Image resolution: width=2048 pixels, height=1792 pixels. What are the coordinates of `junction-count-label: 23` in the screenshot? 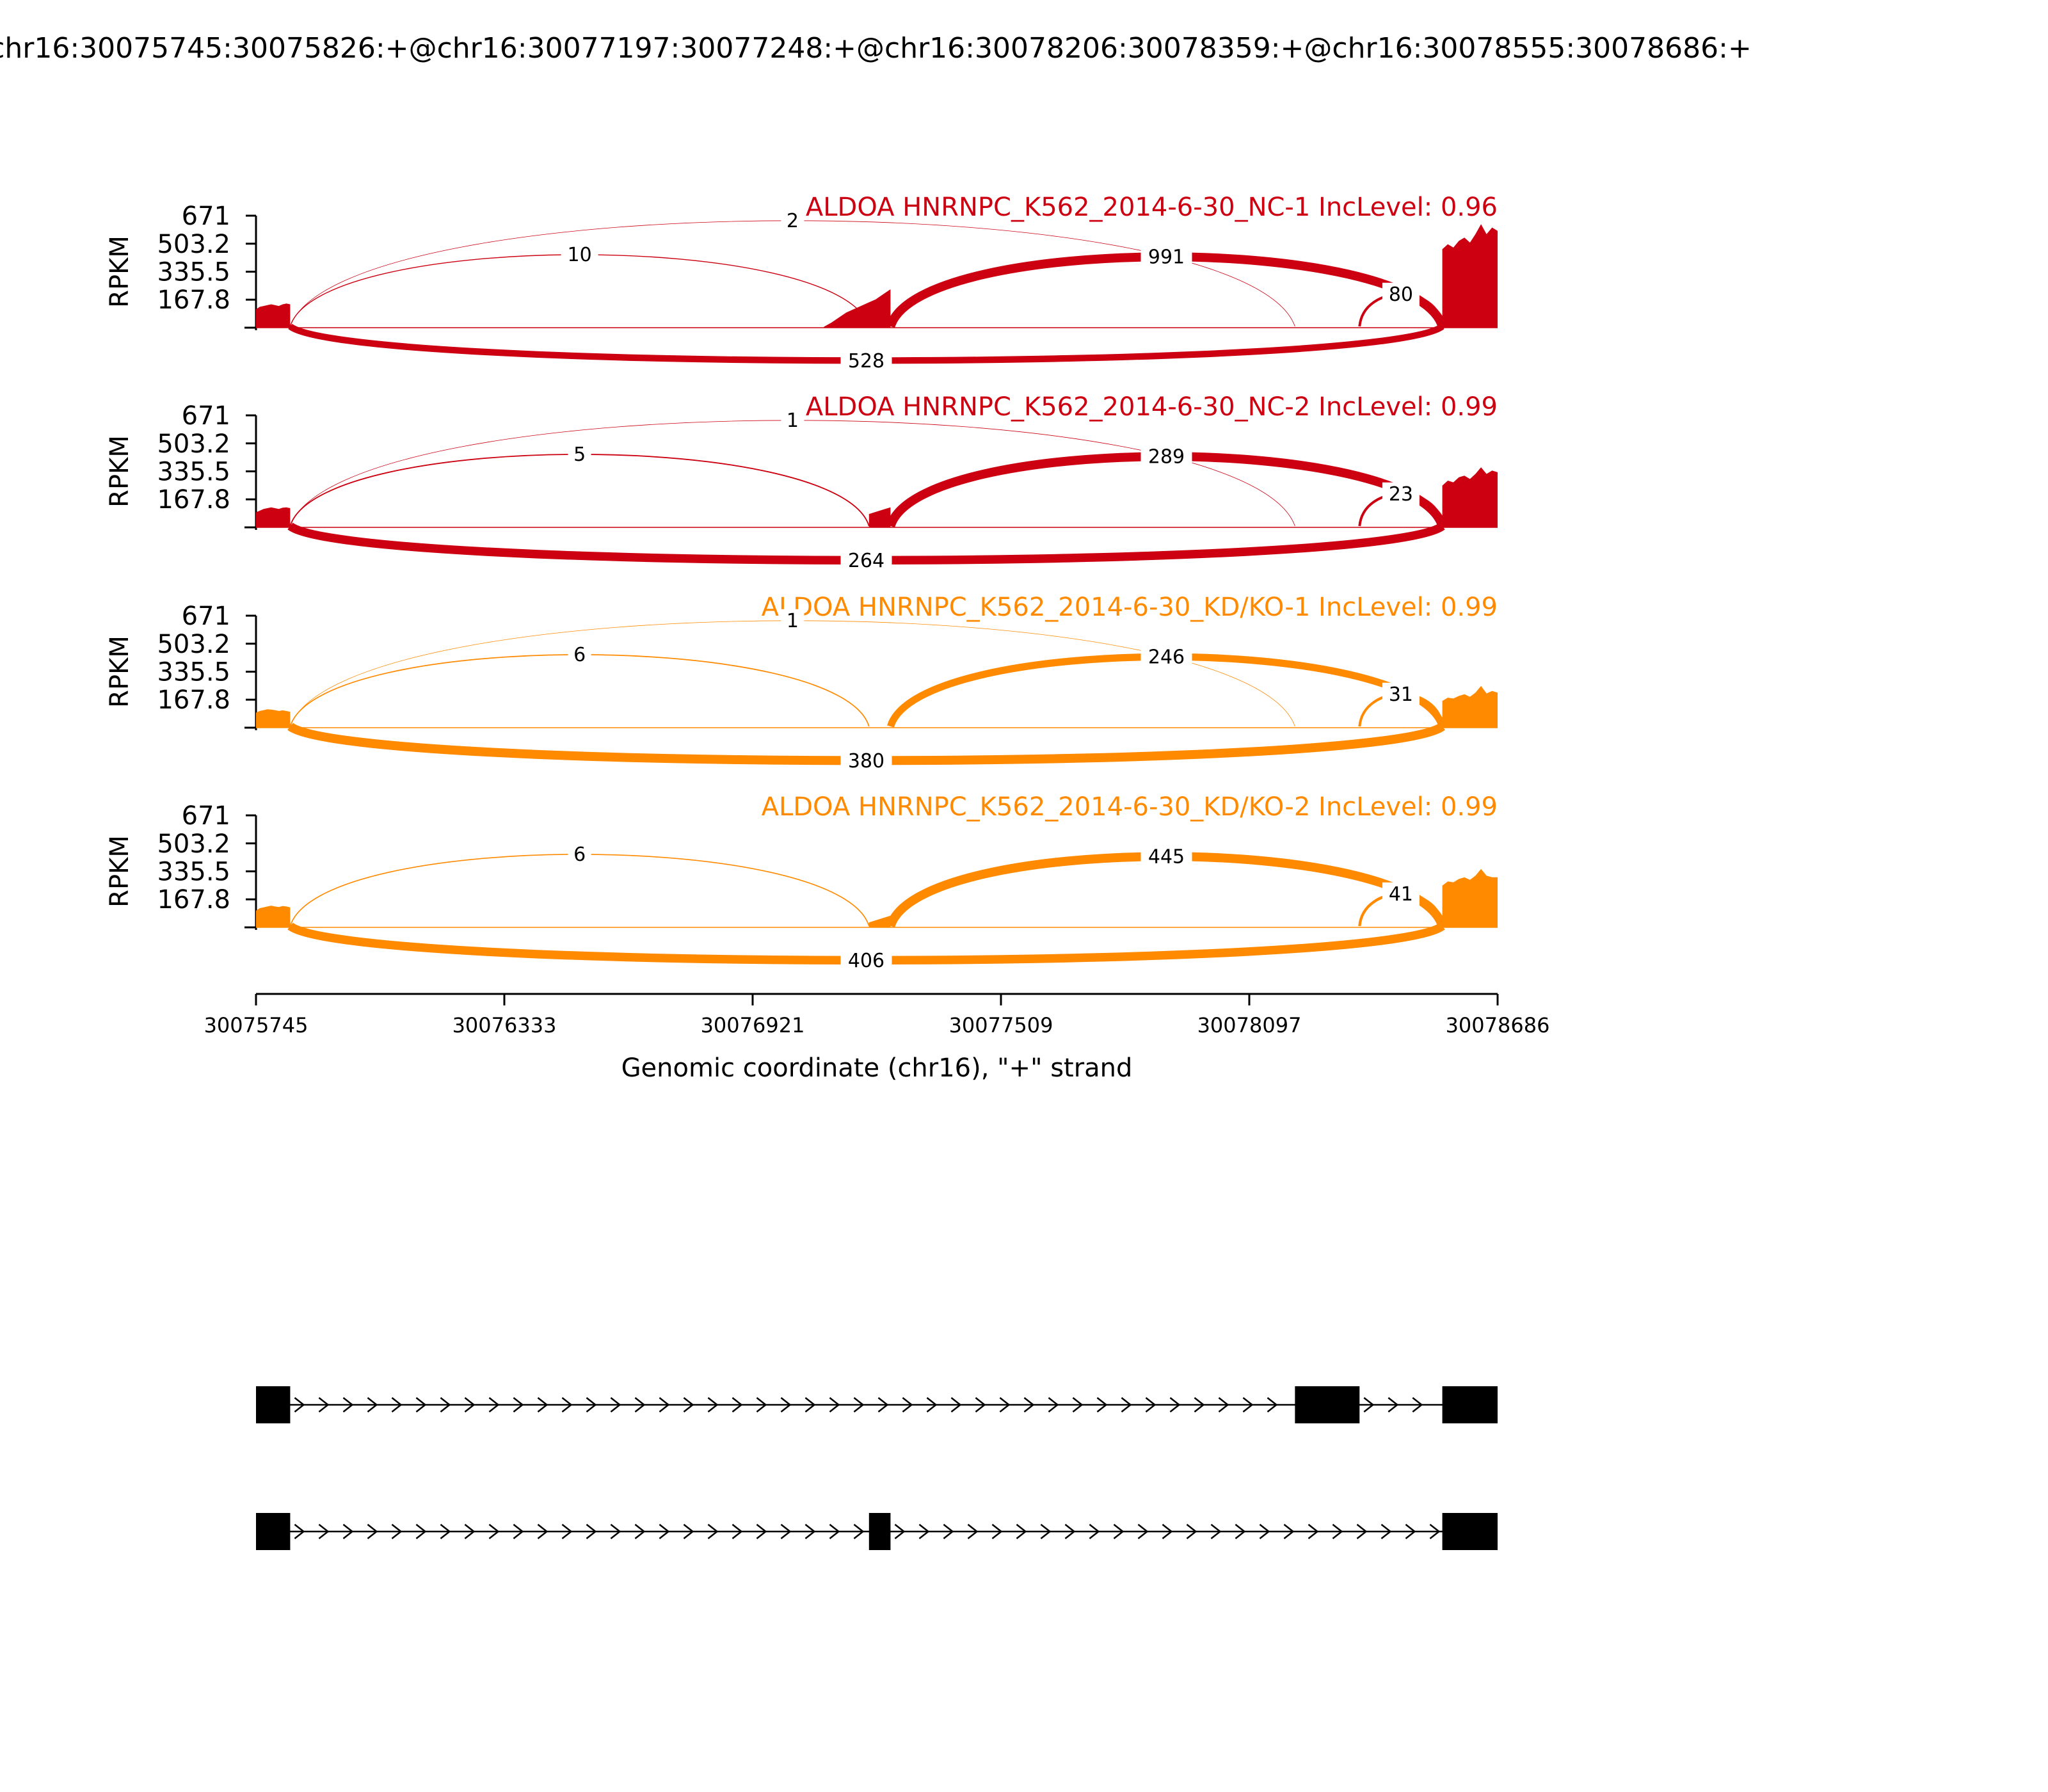 It's located at (1401, 494).